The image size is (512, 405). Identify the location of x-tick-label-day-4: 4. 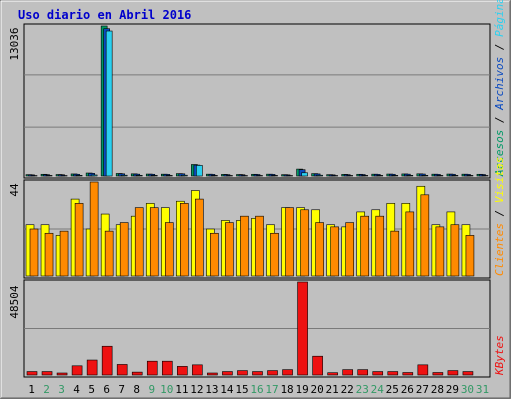
(76, 389).